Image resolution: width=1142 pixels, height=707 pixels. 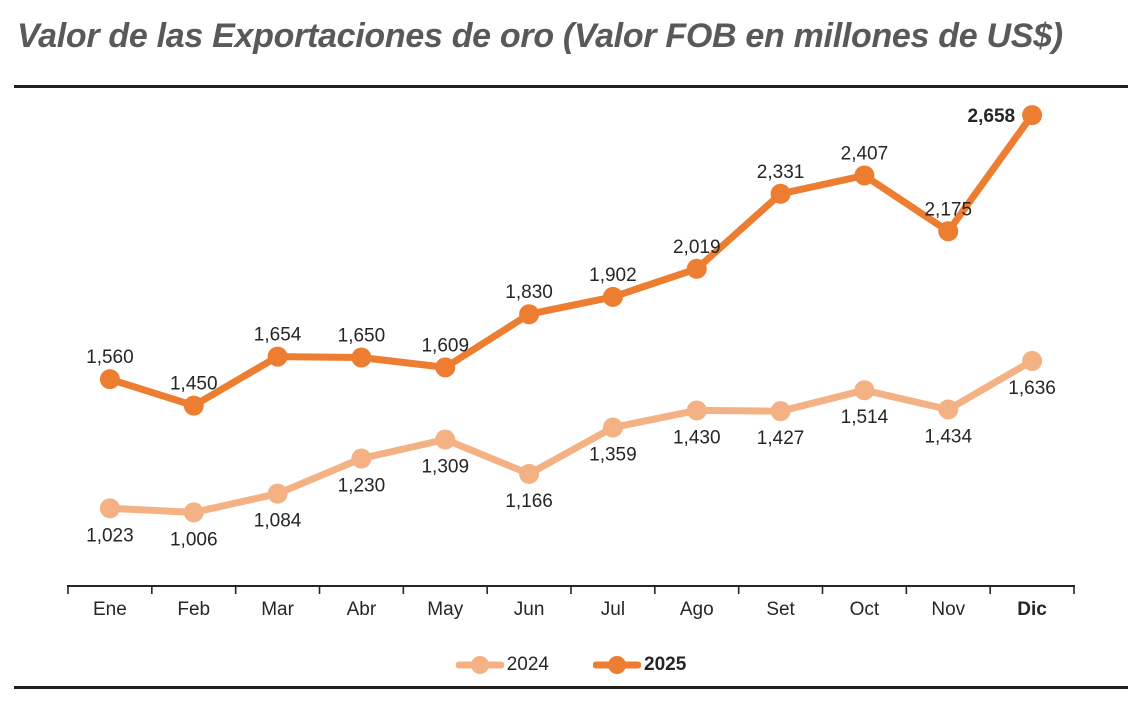 What do you see at coordinates (445, 467) in the screenshot?
I see `data-label-2024-May: 1,309` at bounding box center [445, 467].